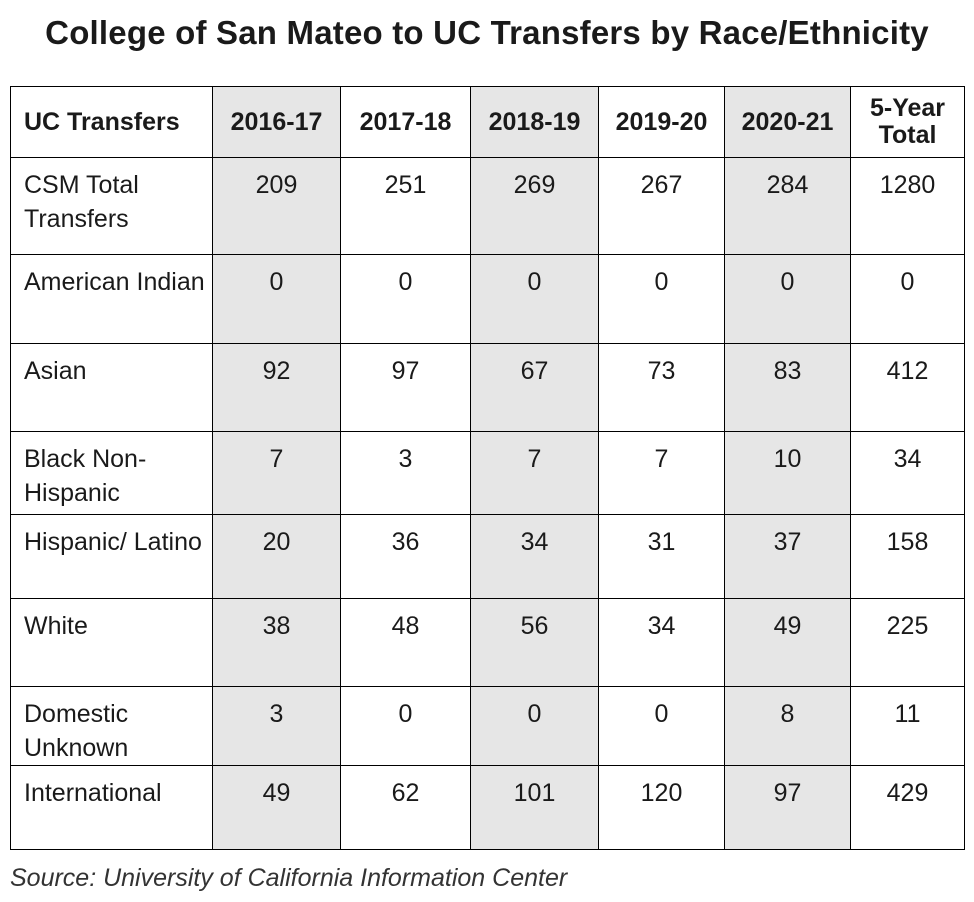 This screenshot has height=902, width=974. I want to click on row-label: Black Non-Hispanic, so click(111, 473).